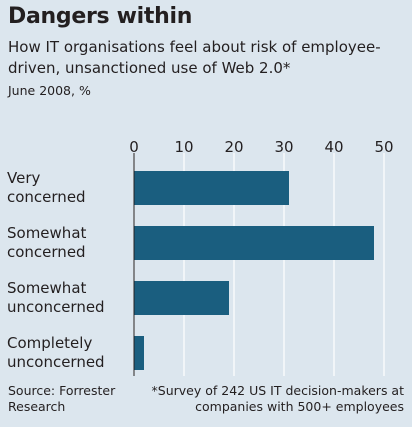 The height and width of the screenshot is (427, 412). I want to click on source-note: Source: Forrester Research, so click(62, 398).